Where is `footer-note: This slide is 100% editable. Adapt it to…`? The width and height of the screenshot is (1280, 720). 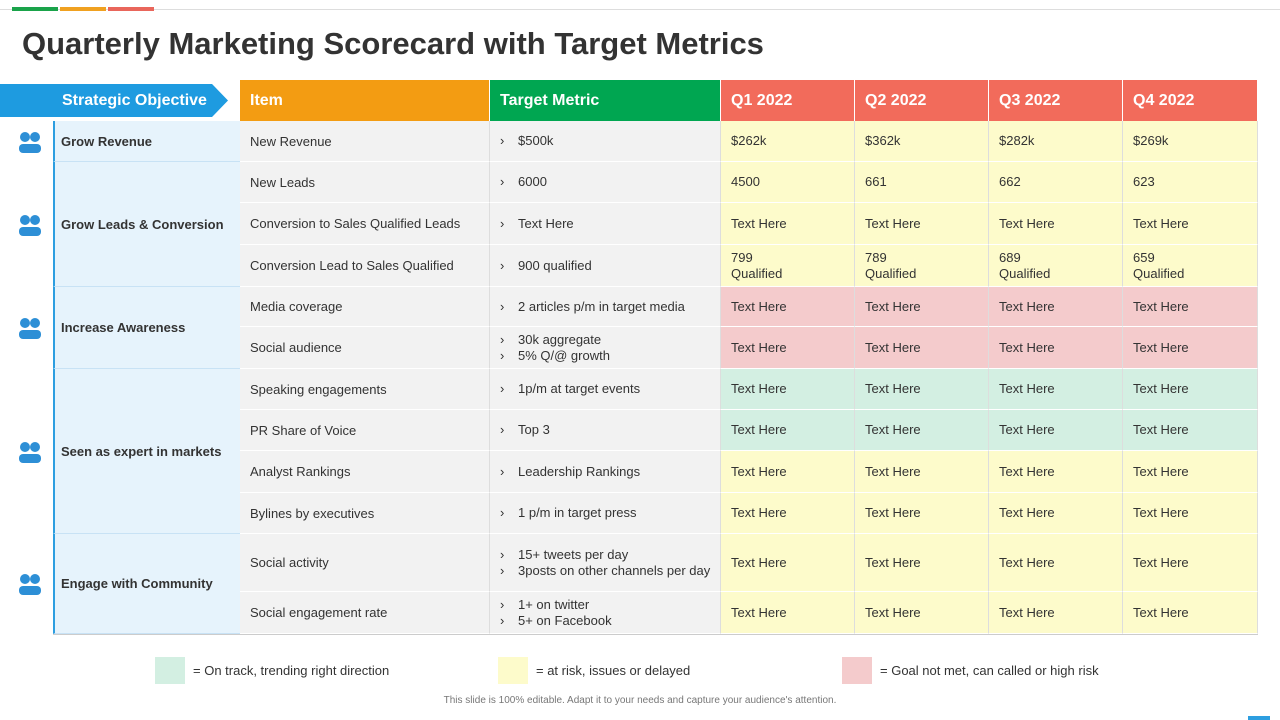
footer-note: This slide is 100% editable. Adapt it to… is located at coordinates (640, 700).